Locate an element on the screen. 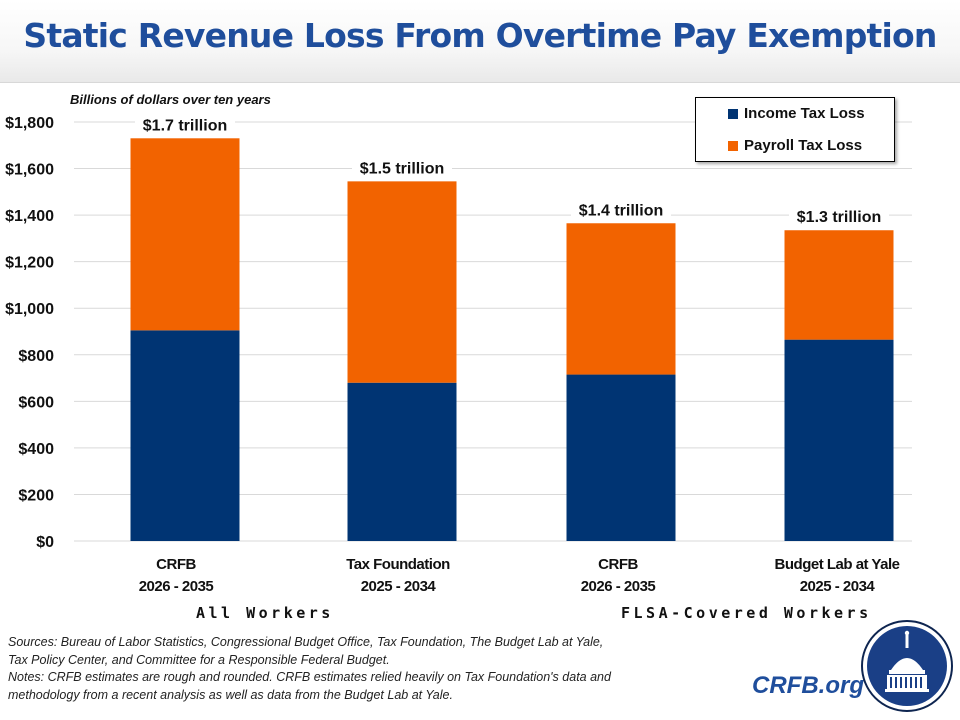 The height and width of the screenshot is (720, 960). y-tick-label: $800 is located at coordinates (36, 356).